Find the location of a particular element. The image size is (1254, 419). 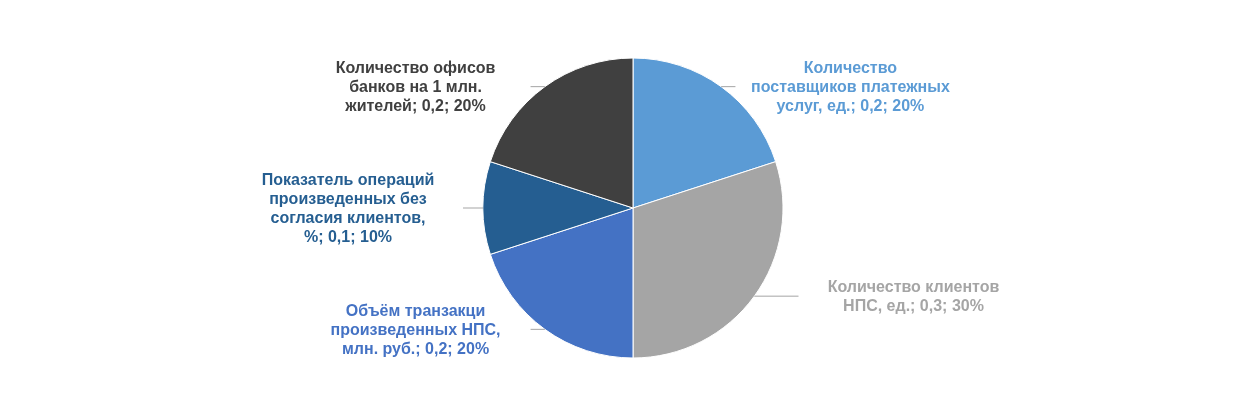

slice-label: Количество офисов банков на 1 млн. жителей; 0,2; 20% is located at coordinates (415, 87).